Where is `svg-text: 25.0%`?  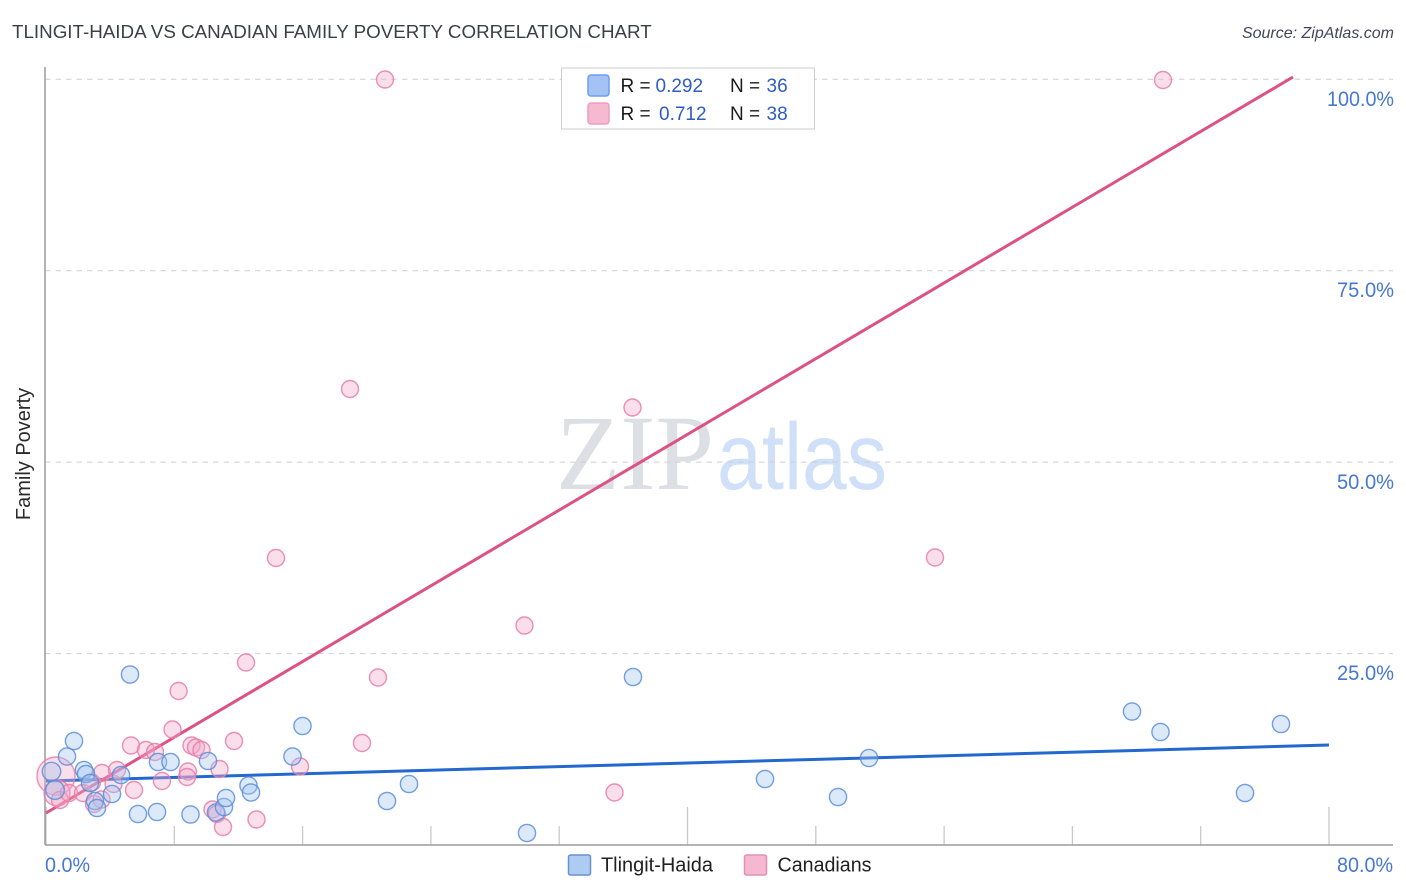 svg-text: 25.0% is located at coordinates (1365, 673).